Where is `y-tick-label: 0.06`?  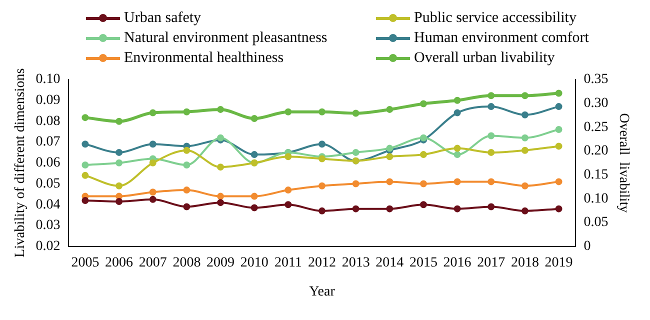
y-tick-label: 0.06 is located at coordinates (48, 163).